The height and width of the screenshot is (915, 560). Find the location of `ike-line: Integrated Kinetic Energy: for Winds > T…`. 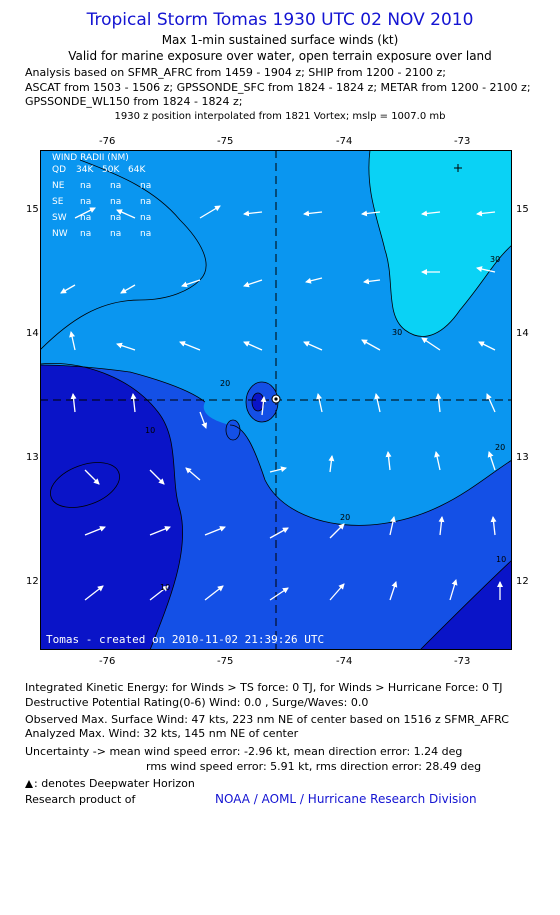

ike-line: Integrated Kinetic Energy: for Winds > T… is located at coordinates (264, 687).